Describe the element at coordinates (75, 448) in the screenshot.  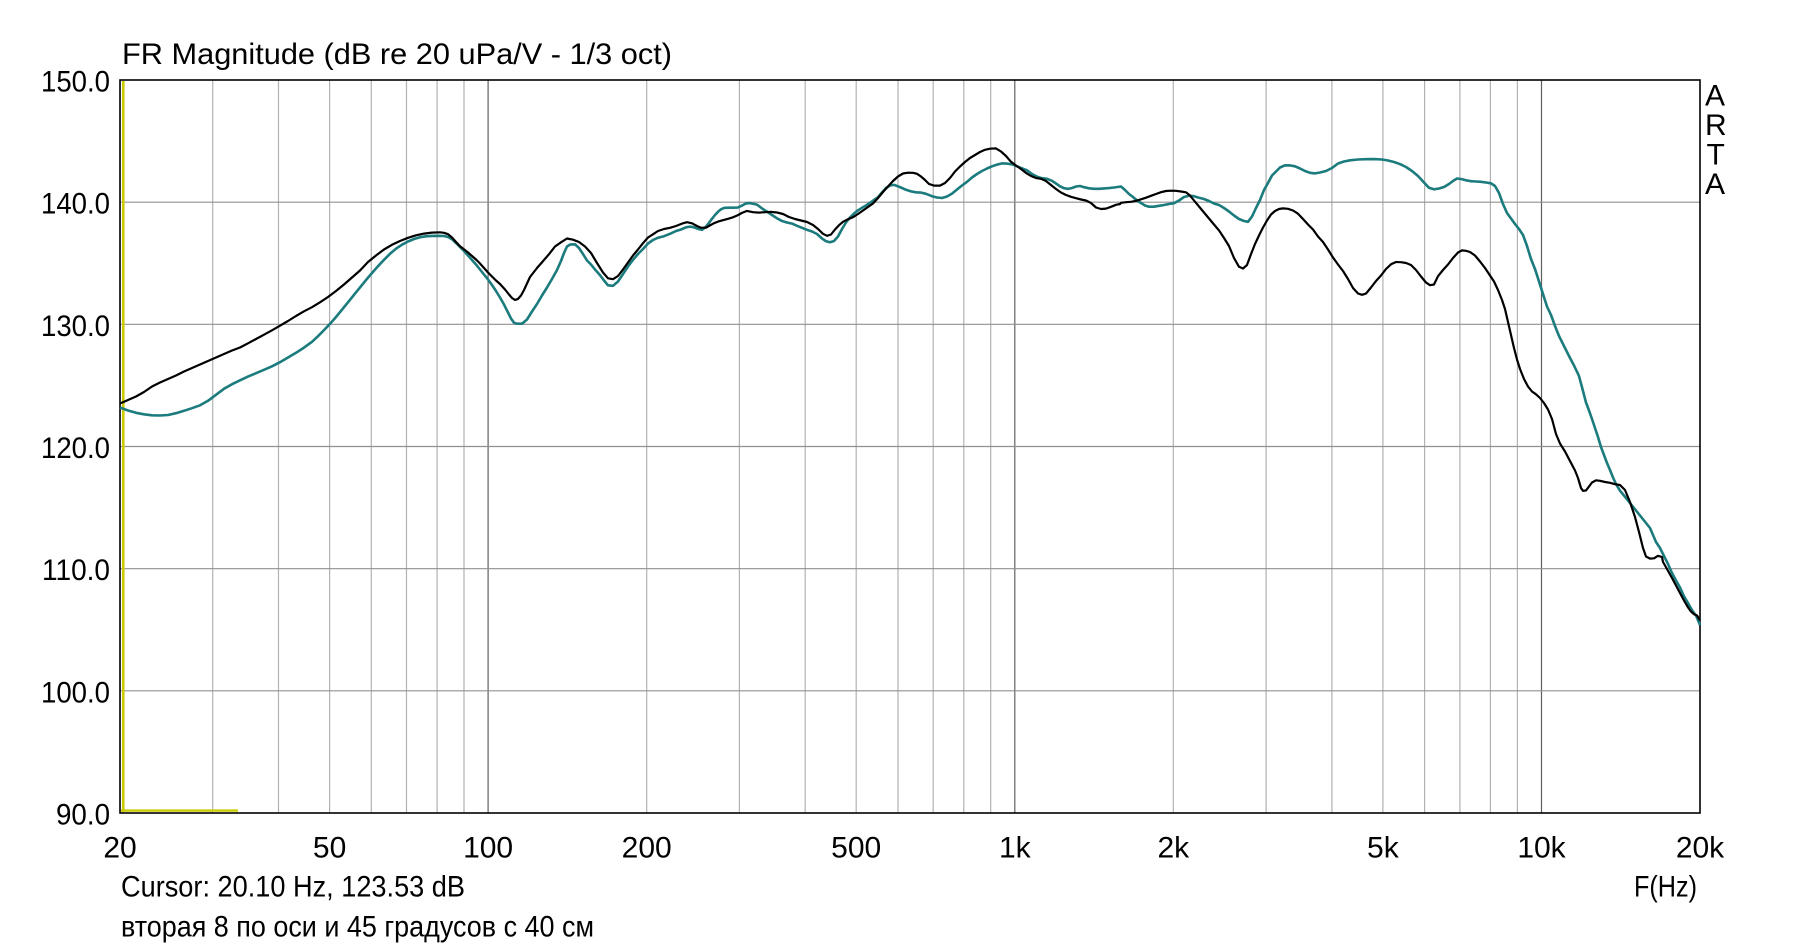
I see `svg-text: 120.0` at that location.